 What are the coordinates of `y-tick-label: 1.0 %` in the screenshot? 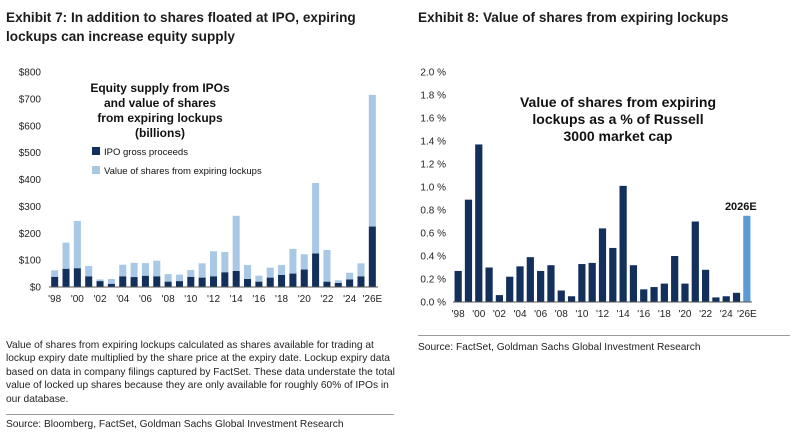 It's located at (433, 188).